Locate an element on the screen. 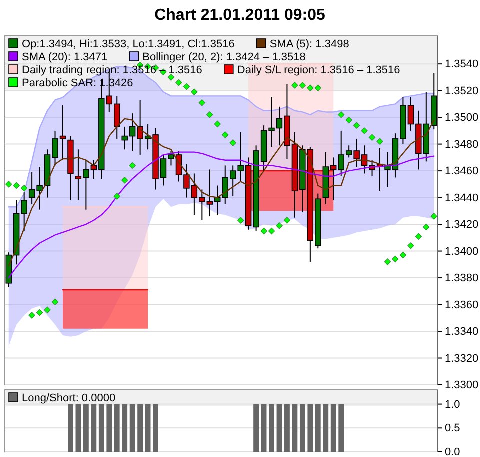 This screenshot has height=457, width=480. legend-label: SMA (20): 1.3471 is located at coordinates (65, 58).